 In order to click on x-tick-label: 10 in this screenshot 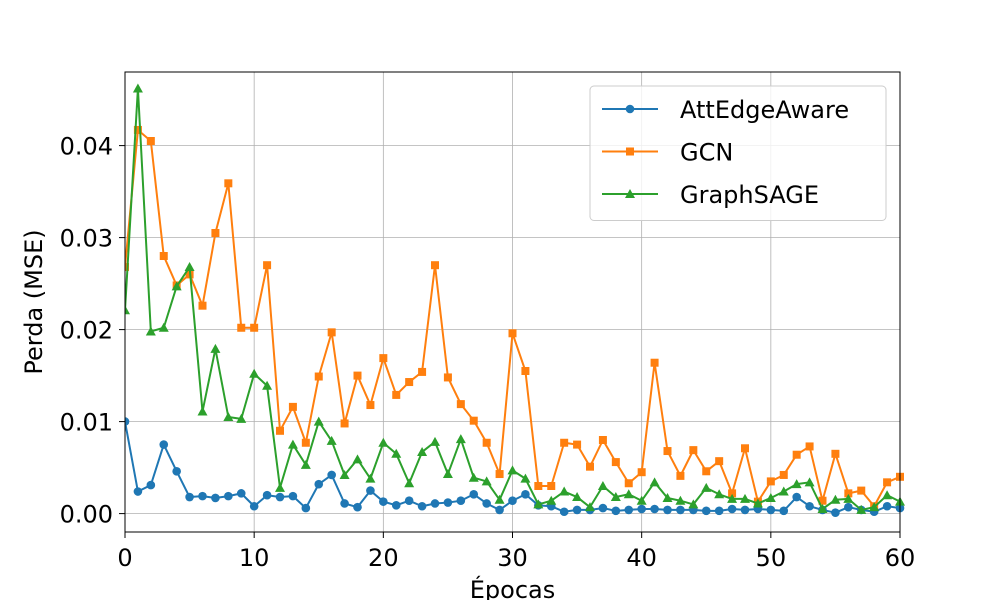, I will do `click(254, 558)`.